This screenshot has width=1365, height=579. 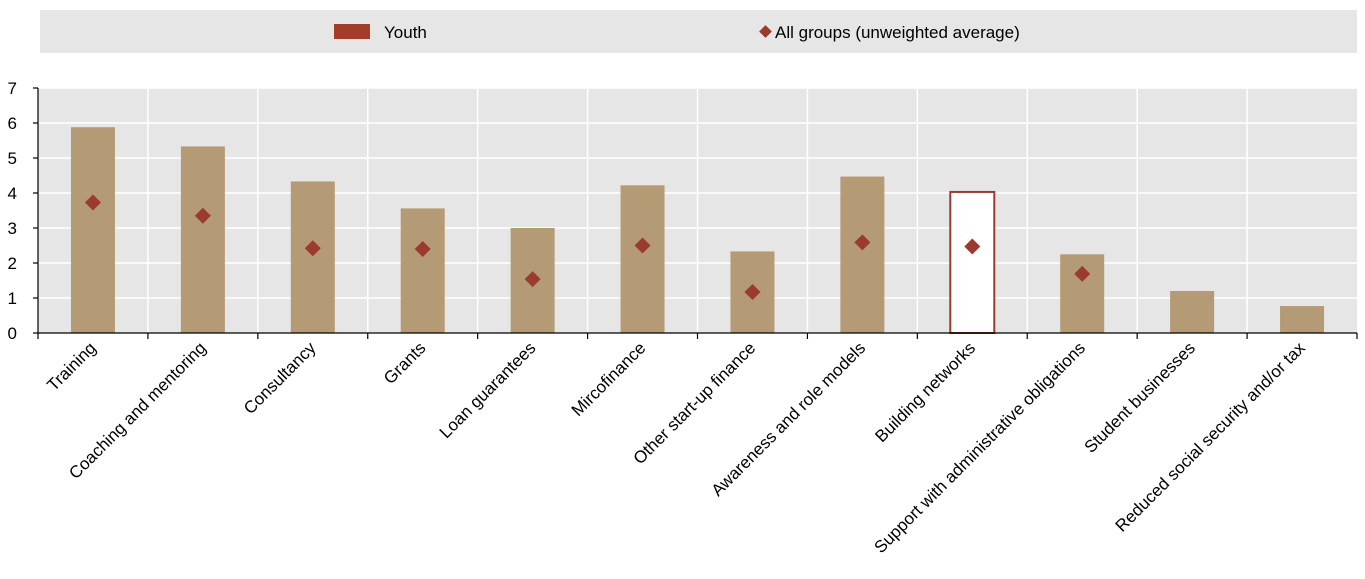 I want to click on x-tick-label: Mircofinance, so click(x=609, y=379).